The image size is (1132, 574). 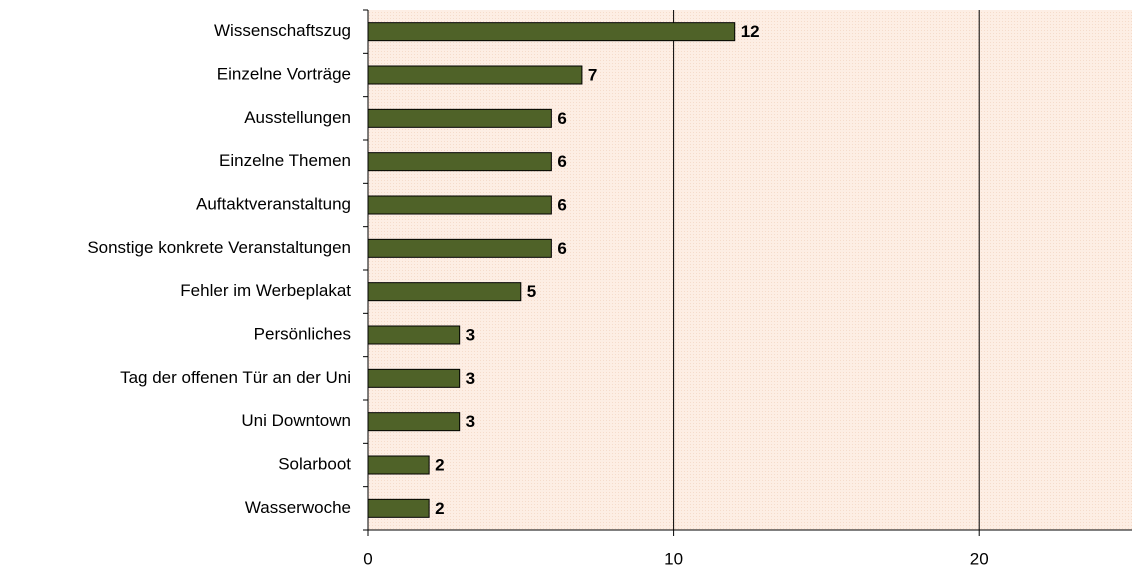 What do you see at coordinates (296, 420) in the screenshot?
I see `y-tick-label: Uni Downtown` at bounding box center [296, 420].